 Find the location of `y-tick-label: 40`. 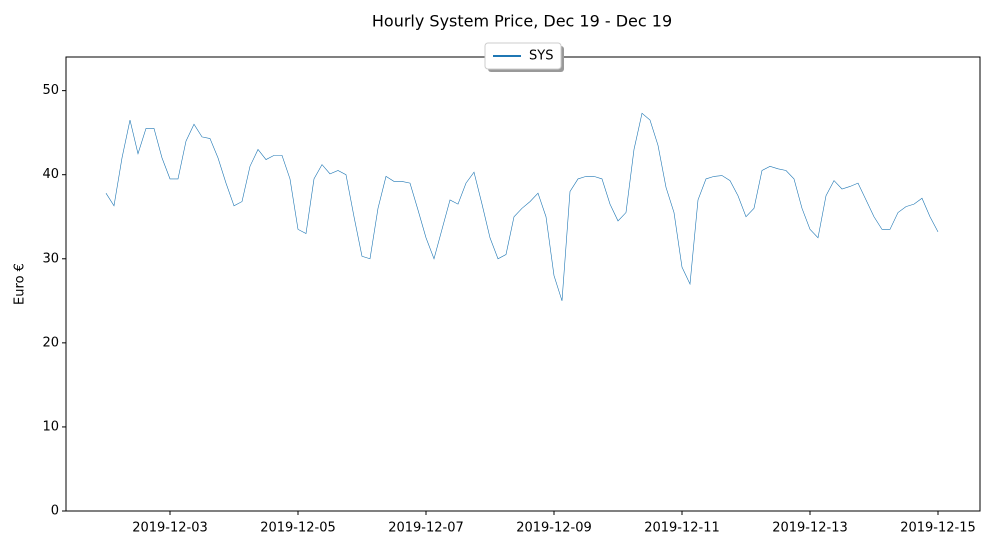

y-tick-label: 40 is located at coordinates (50, 174).